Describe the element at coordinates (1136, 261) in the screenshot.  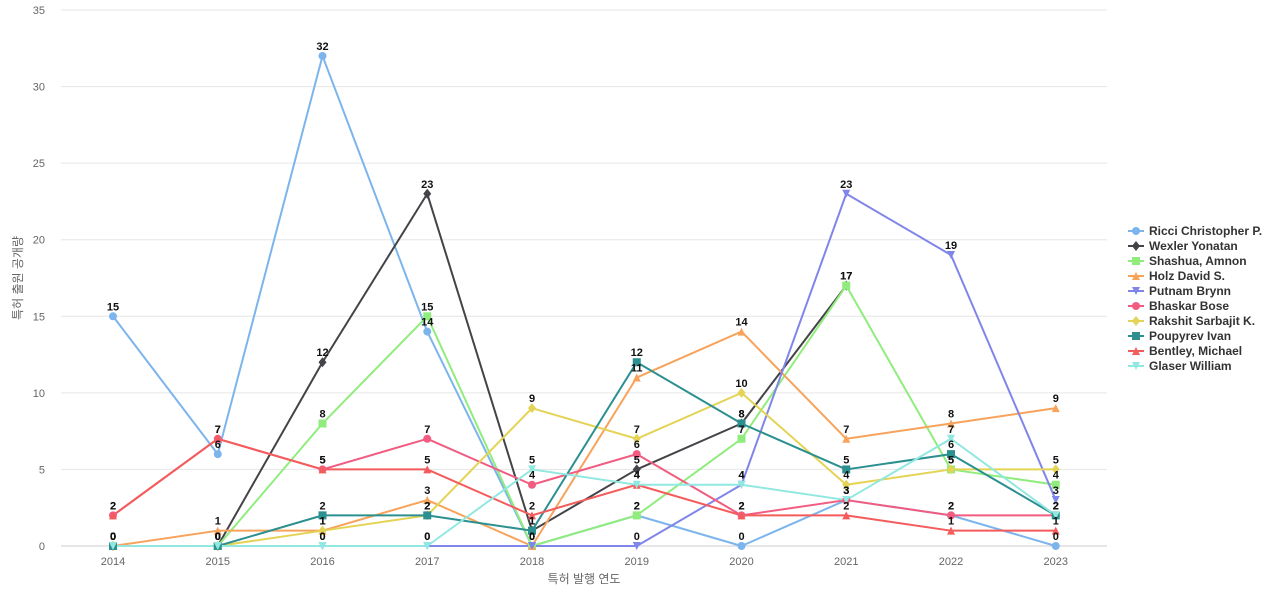
I see `legend-marker-shashua-amnon` at that location.